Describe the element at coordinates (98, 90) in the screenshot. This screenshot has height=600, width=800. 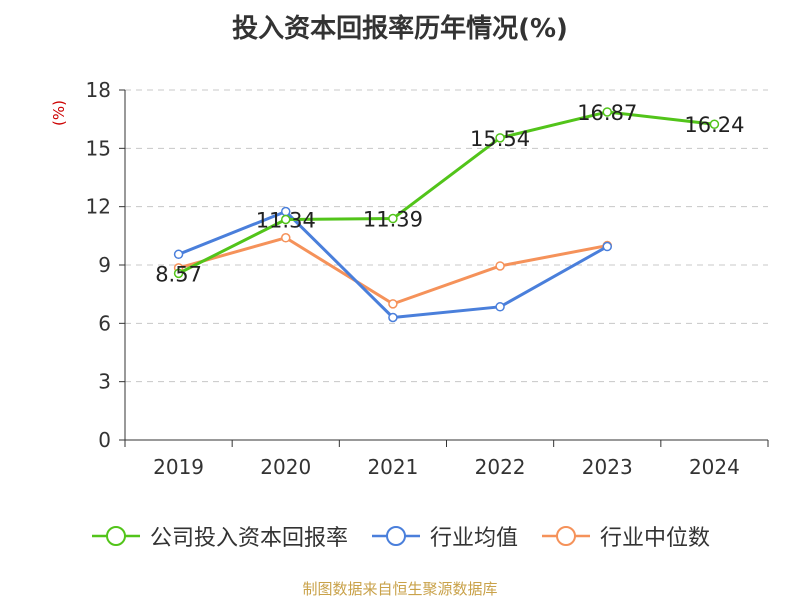
I see `y-tick-label: 18` at that location.